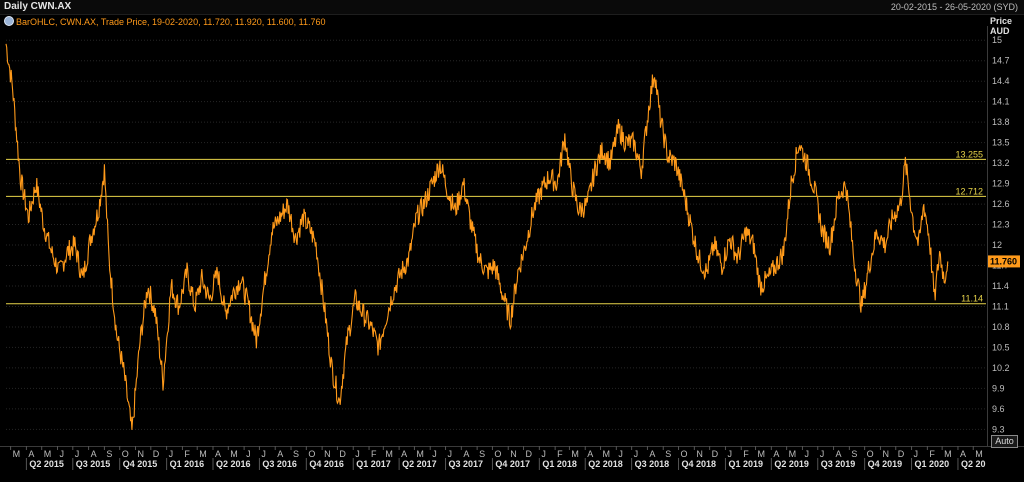  I want to click on horizontal-line-label: 11.14, so click(972, 299).